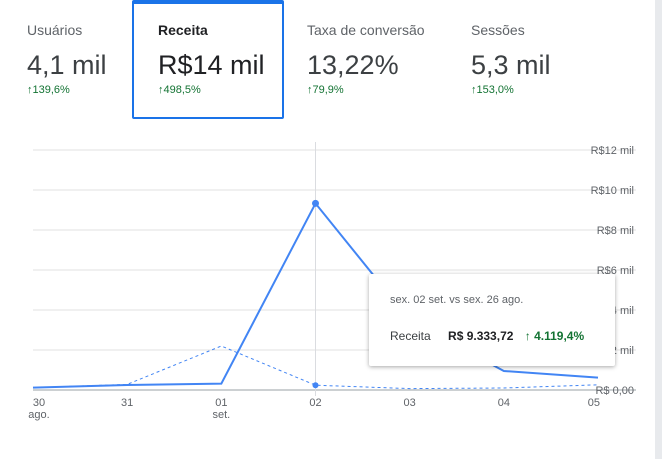 Image resolution: width=662 pixels, height=459 pixels. What do you see at coordinates (67, 65) in the screenshot?
I see `kpi-value: 4,1 mil` at bounding box center [67, 65].